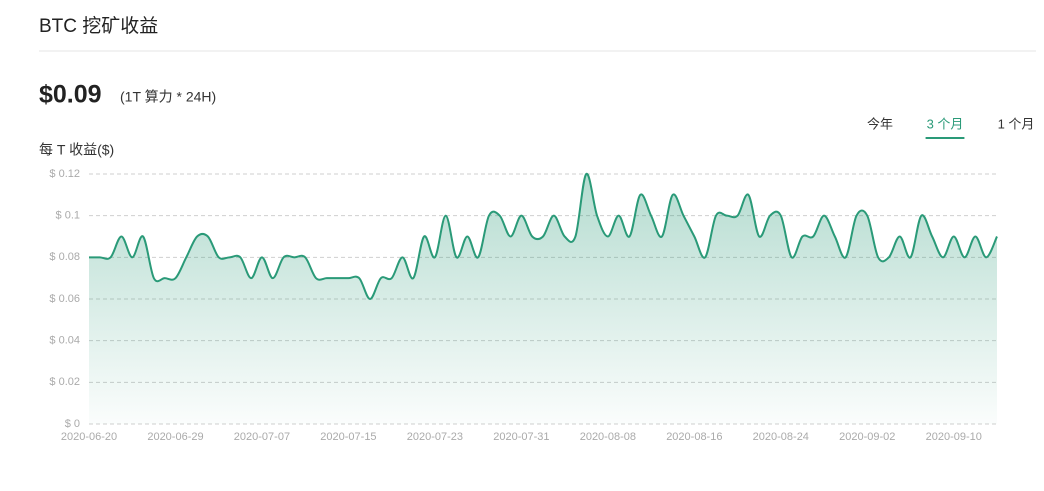  Describe the element at coordinates (98, 26) in the screenshot. I see `page-title: BTC 挖矿收益` at that location.